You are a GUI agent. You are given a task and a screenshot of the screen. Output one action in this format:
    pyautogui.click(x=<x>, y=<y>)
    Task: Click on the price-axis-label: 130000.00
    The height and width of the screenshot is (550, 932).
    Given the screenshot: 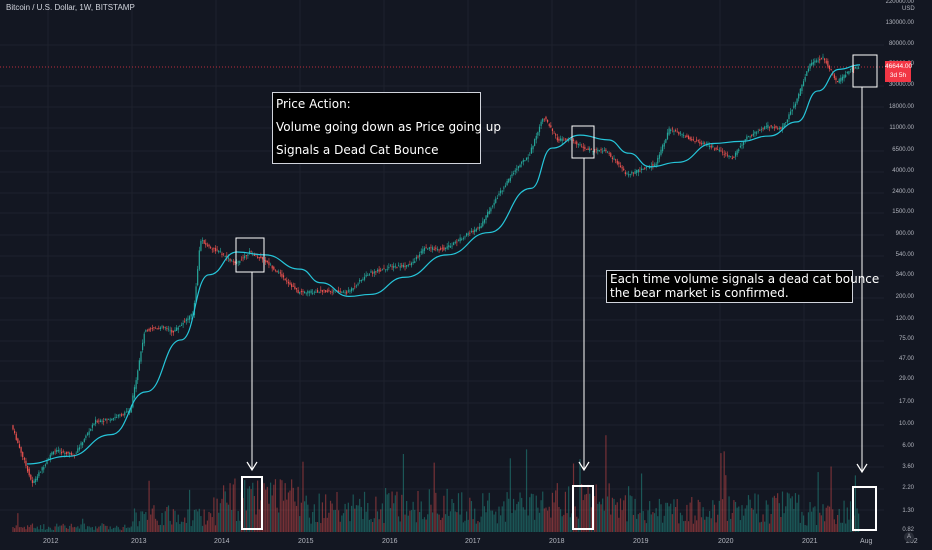 What is the action you would take?
    pyautogui.click(x=899, y=23)
    